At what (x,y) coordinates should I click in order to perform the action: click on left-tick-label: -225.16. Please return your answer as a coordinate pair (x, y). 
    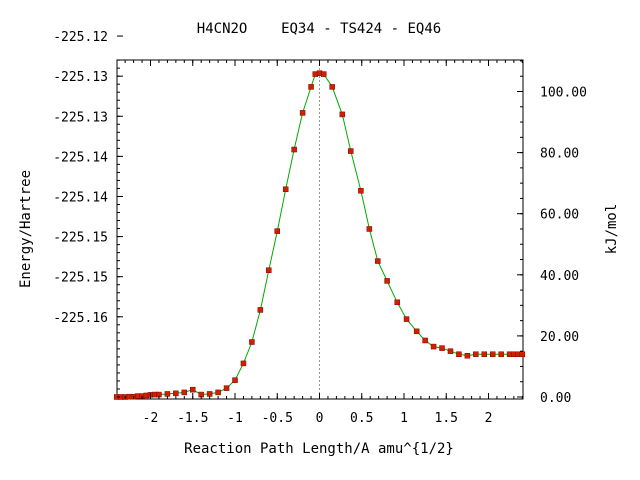
    Looking at the image, I should click on (80, 318).